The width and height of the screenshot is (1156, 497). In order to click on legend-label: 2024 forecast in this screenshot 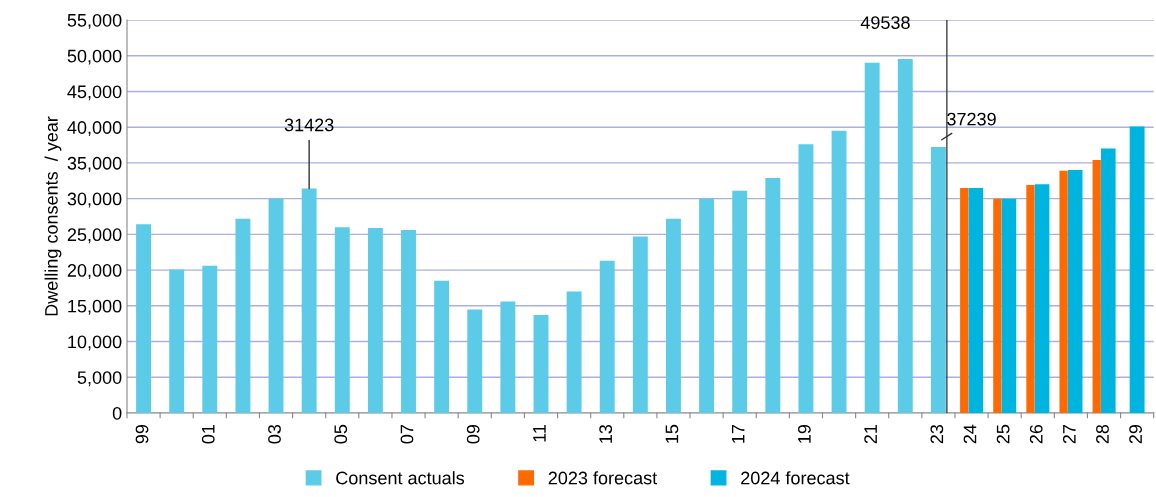, I will do `click(795, 478)`.